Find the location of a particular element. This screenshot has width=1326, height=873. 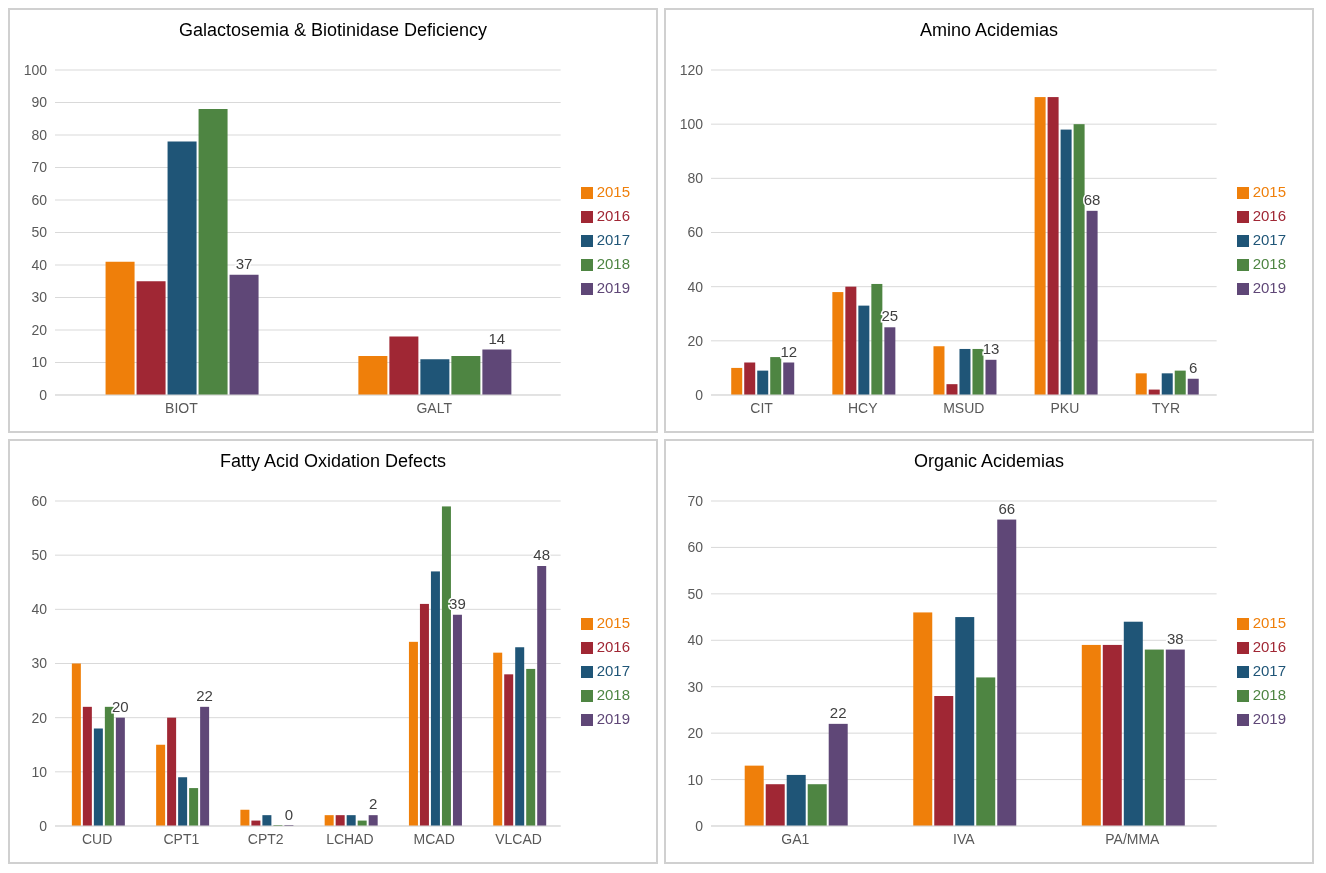

x-tick-label: CUD is located at coordinates (97, 838).